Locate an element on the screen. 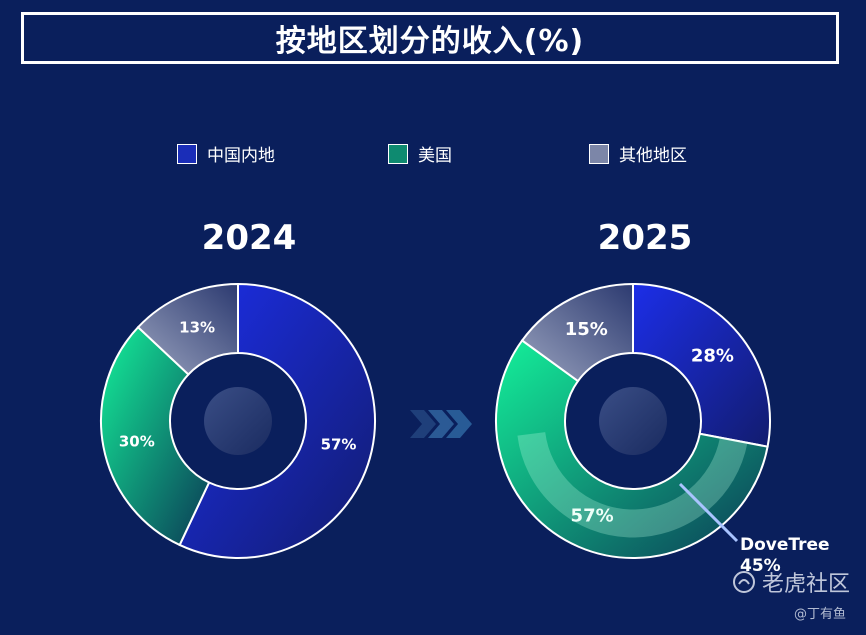  annotation-name: DoveTree is located at coordinates (785, 545).